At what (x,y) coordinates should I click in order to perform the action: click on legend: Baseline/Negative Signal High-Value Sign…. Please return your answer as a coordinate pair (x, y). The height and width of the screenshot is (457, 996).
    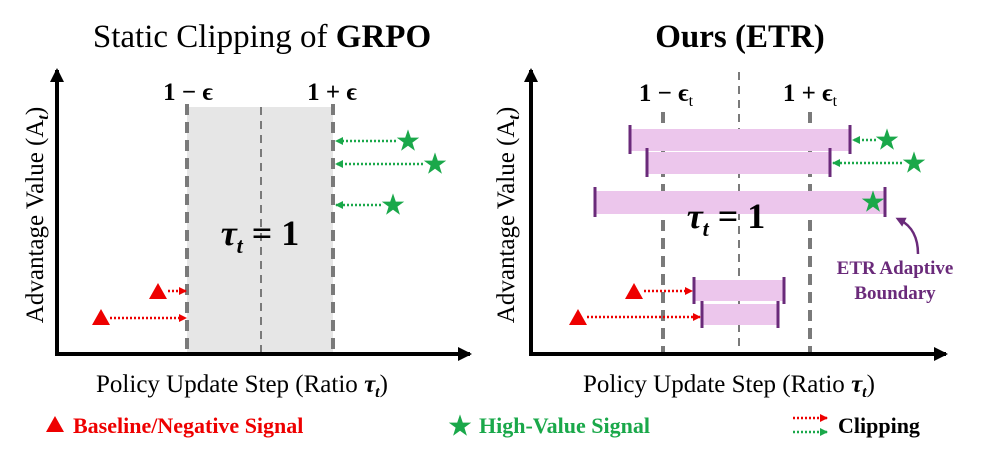
    Looking at the image, I should click on (483, 425).